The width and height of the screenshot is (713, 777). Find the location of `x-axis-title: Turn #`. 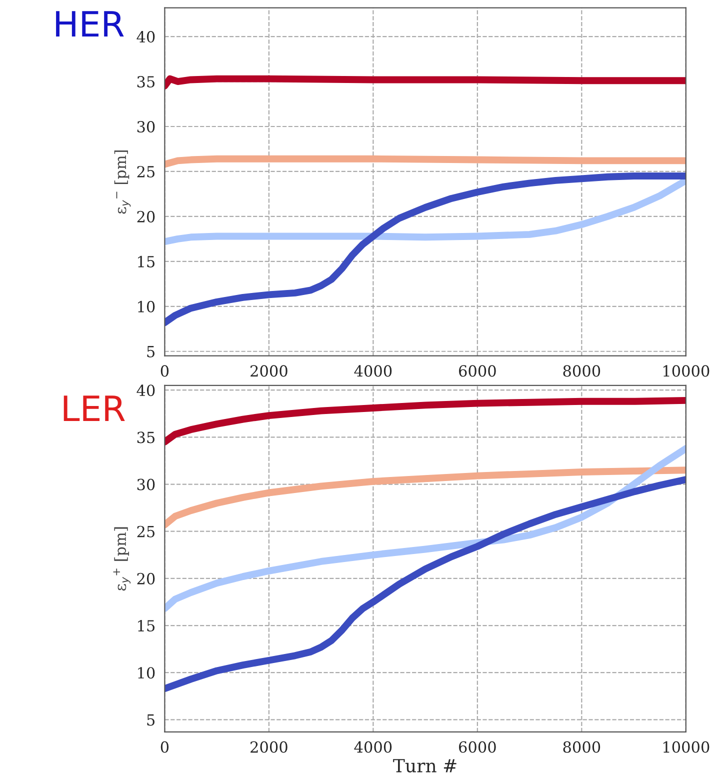

x-axis-title: Turn # is located at coordinates (424, 765).